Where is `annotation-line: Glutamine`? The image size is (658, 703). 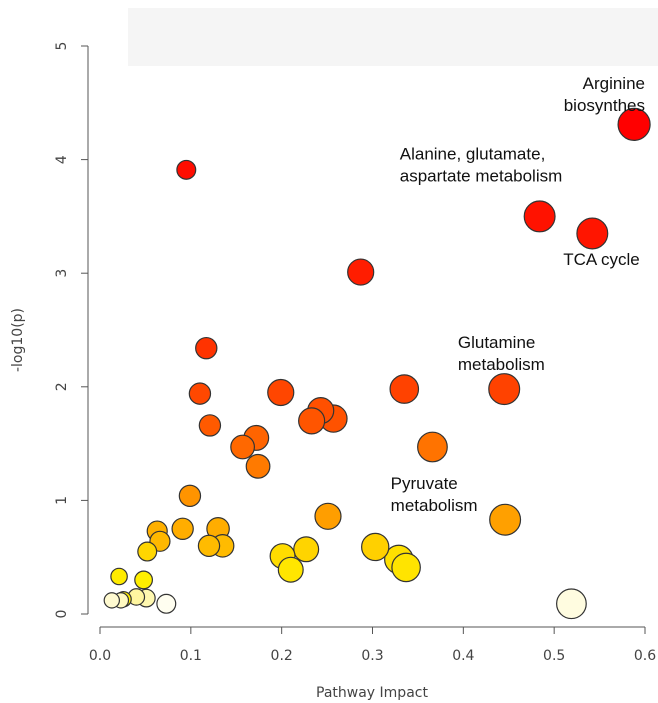 annotation-line: Glutamine is located at coordinates (496, 342).